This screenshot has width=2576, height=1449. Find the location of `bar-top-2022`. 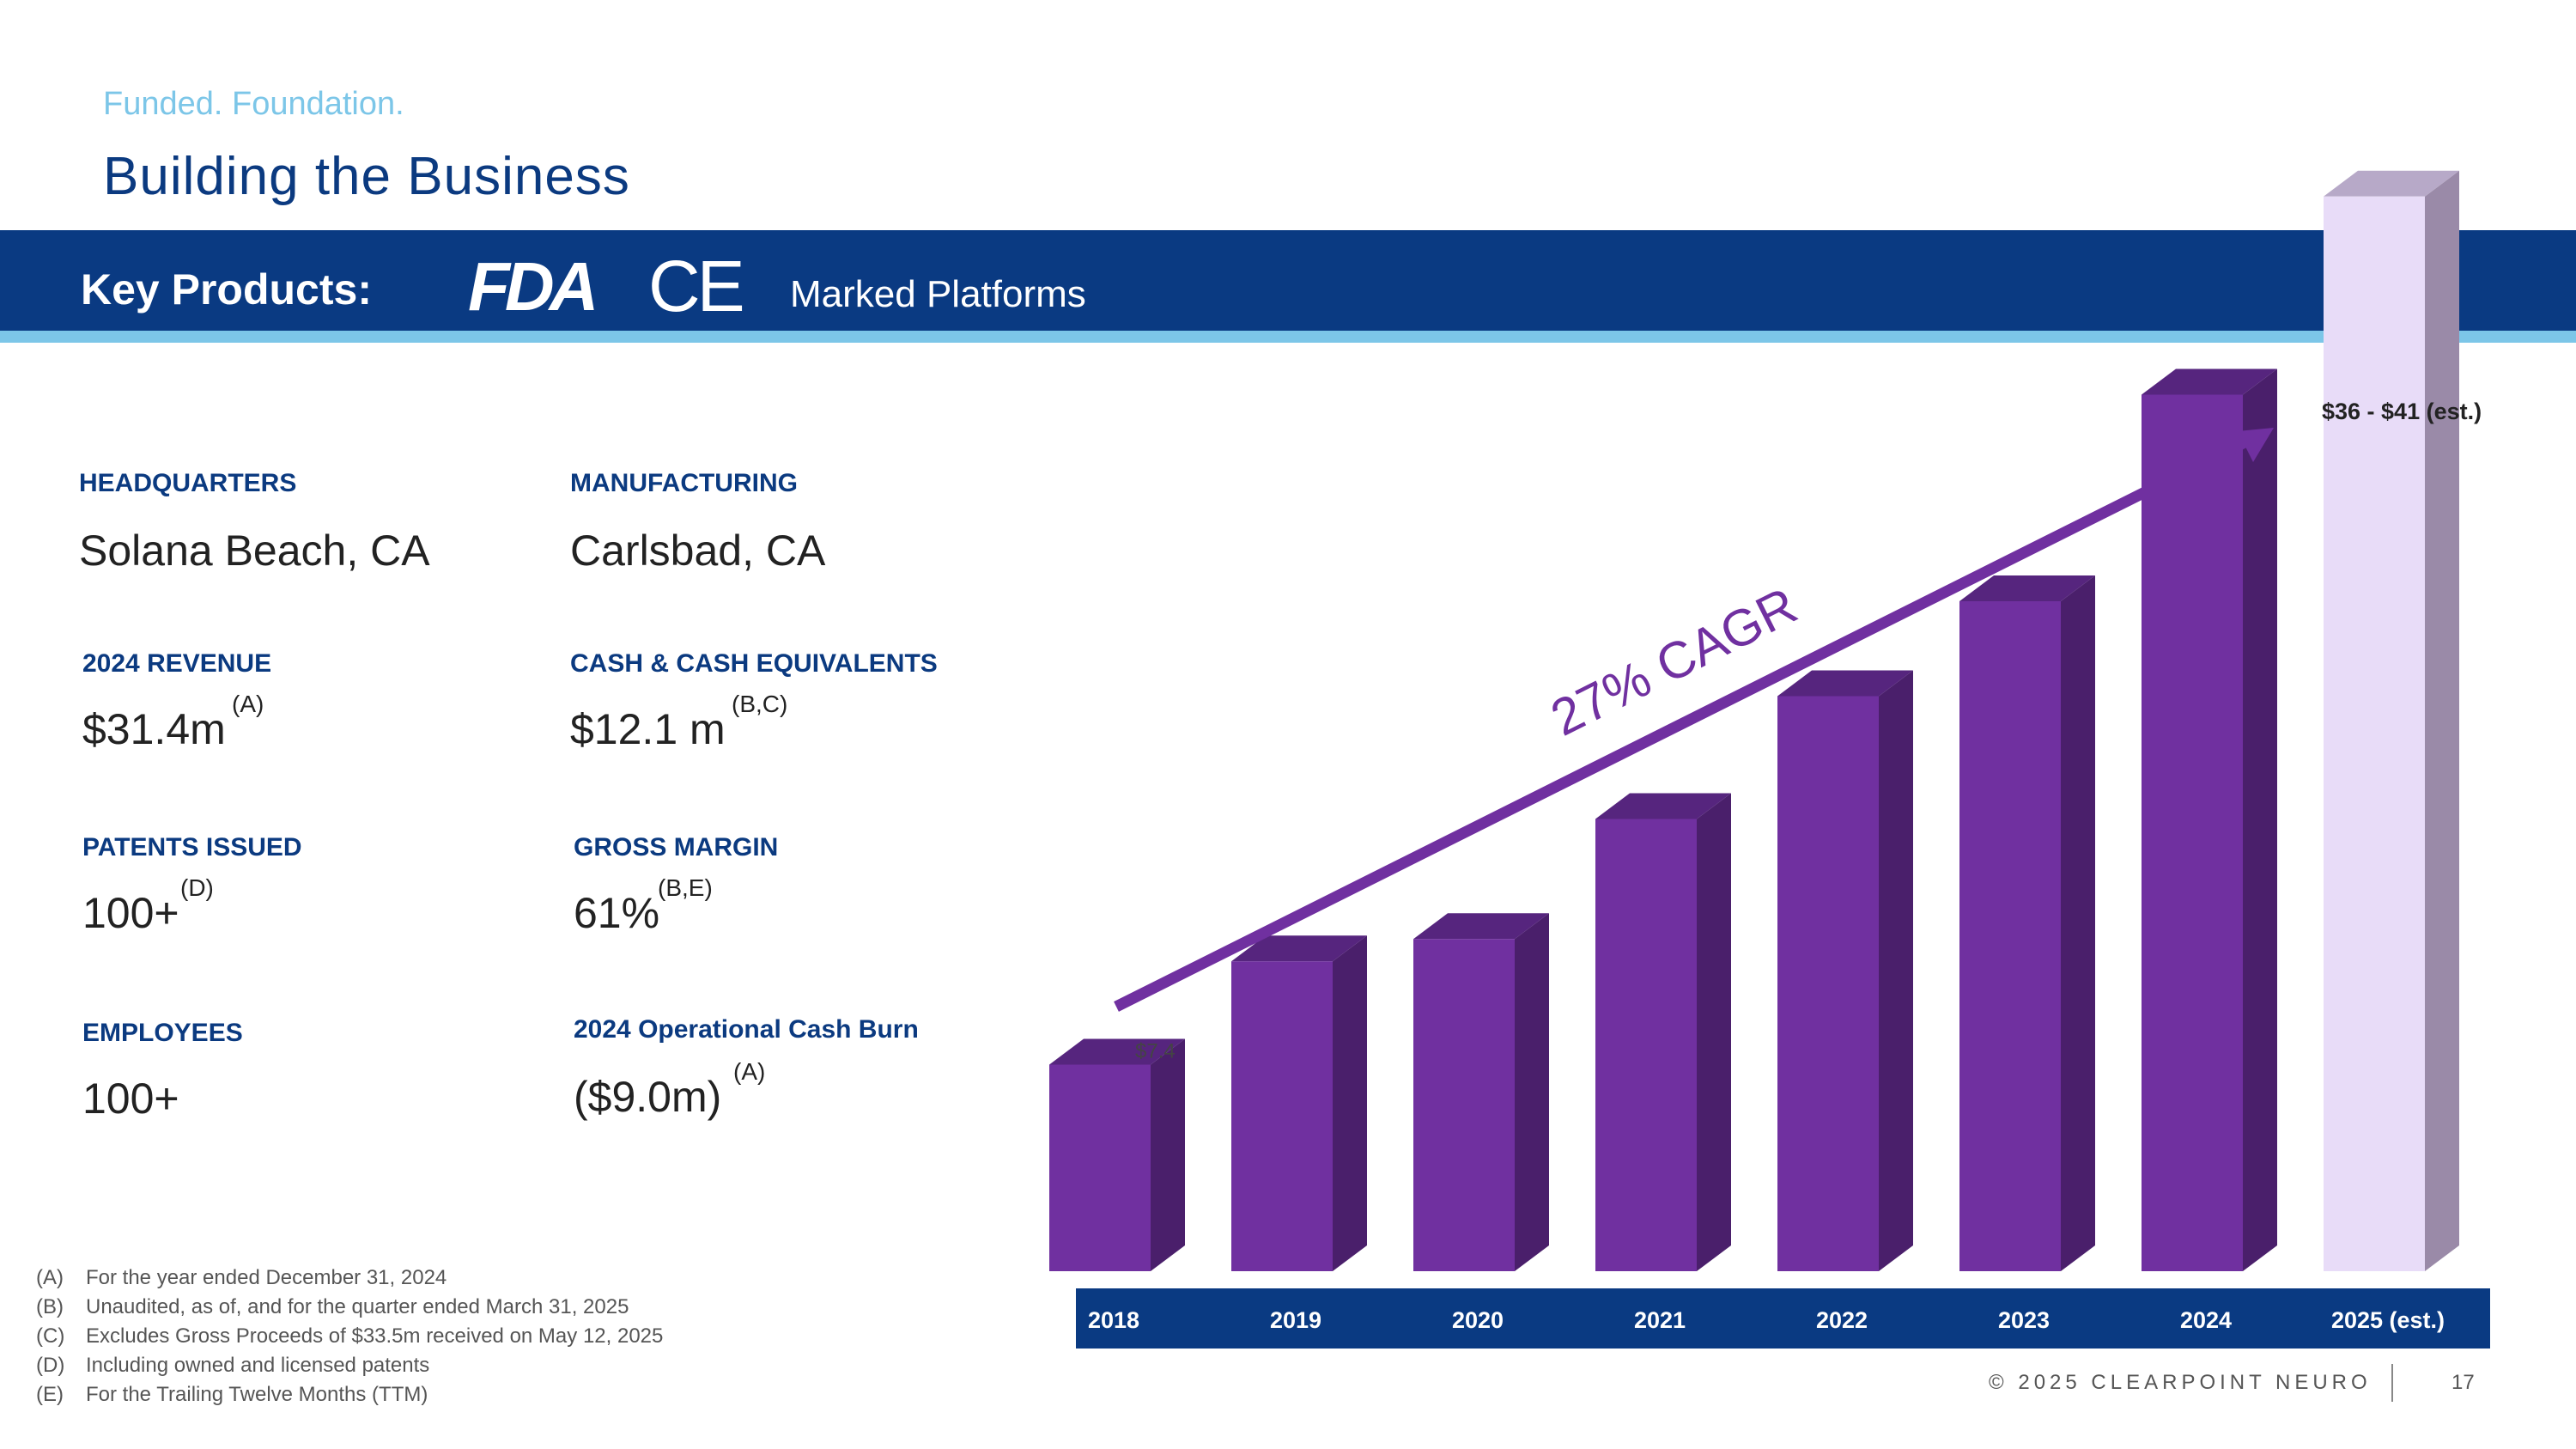

bar-top-2022 is located at coordinates (1845, 683).